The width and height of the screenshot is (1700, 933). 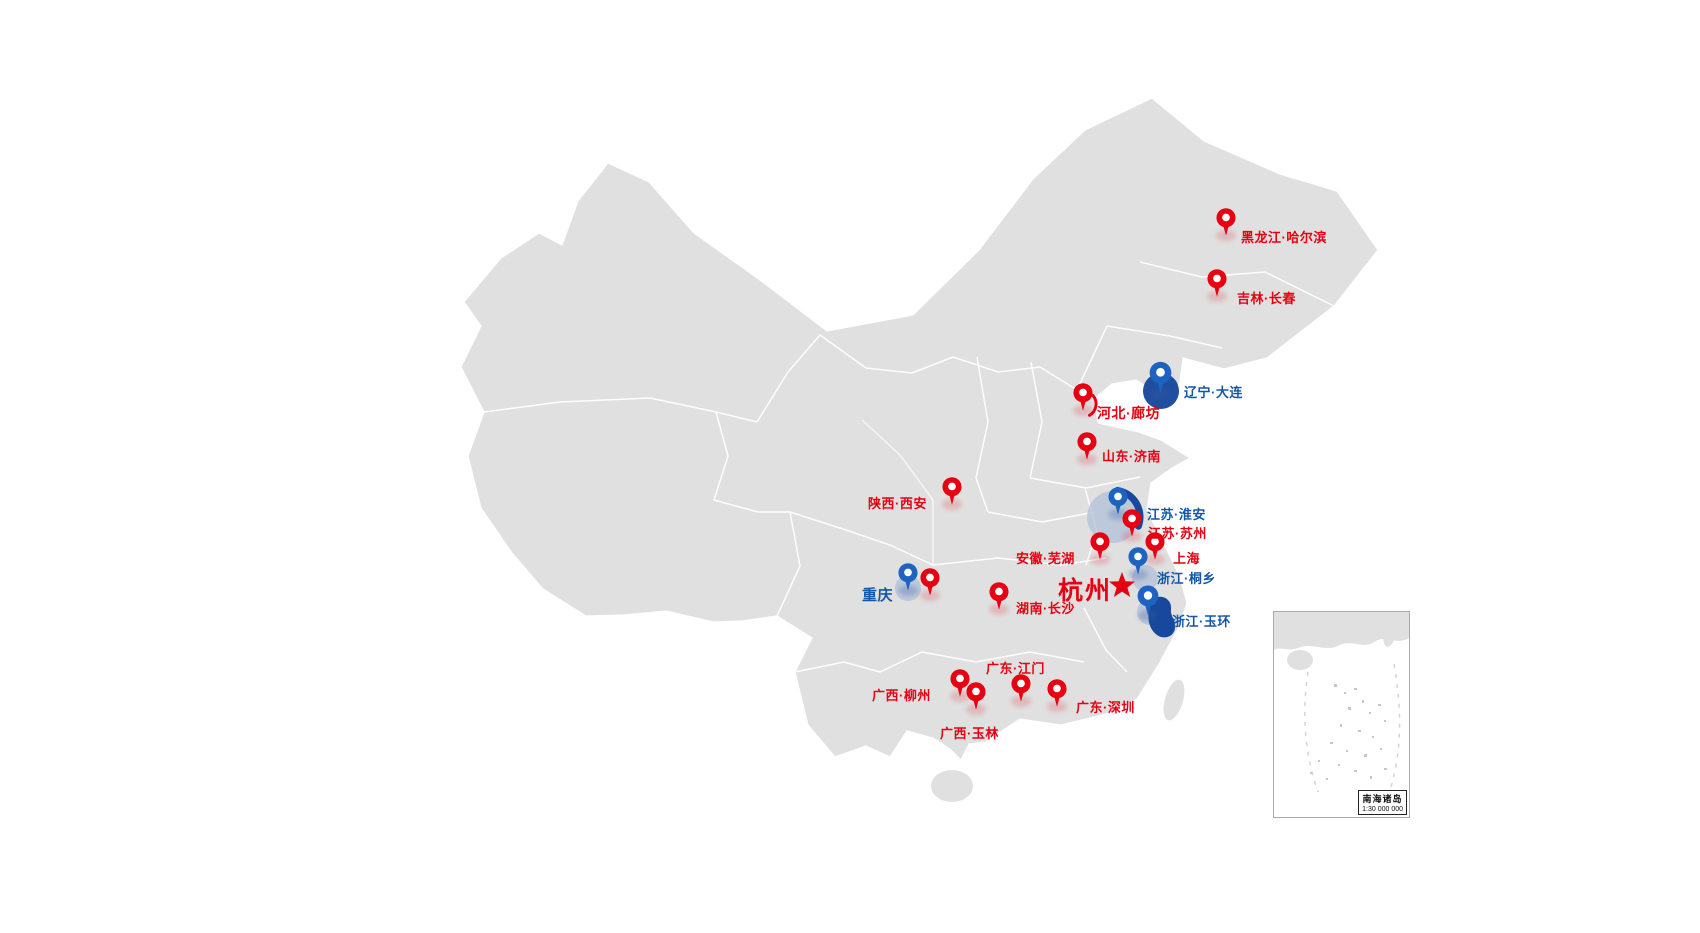 What do you see at coordinates (897, 503) in the screenshot?
I see `marker-label-shaanxi-xian: 陕西·西安` at bounding box center [897, 503].